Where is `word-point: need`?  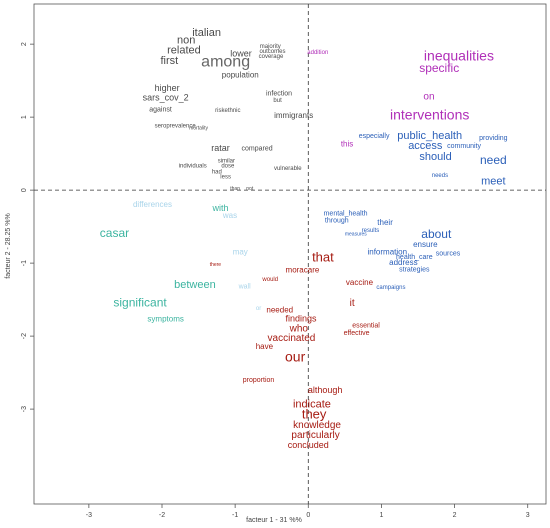
word-point: need is located at coordinates (493, 160).